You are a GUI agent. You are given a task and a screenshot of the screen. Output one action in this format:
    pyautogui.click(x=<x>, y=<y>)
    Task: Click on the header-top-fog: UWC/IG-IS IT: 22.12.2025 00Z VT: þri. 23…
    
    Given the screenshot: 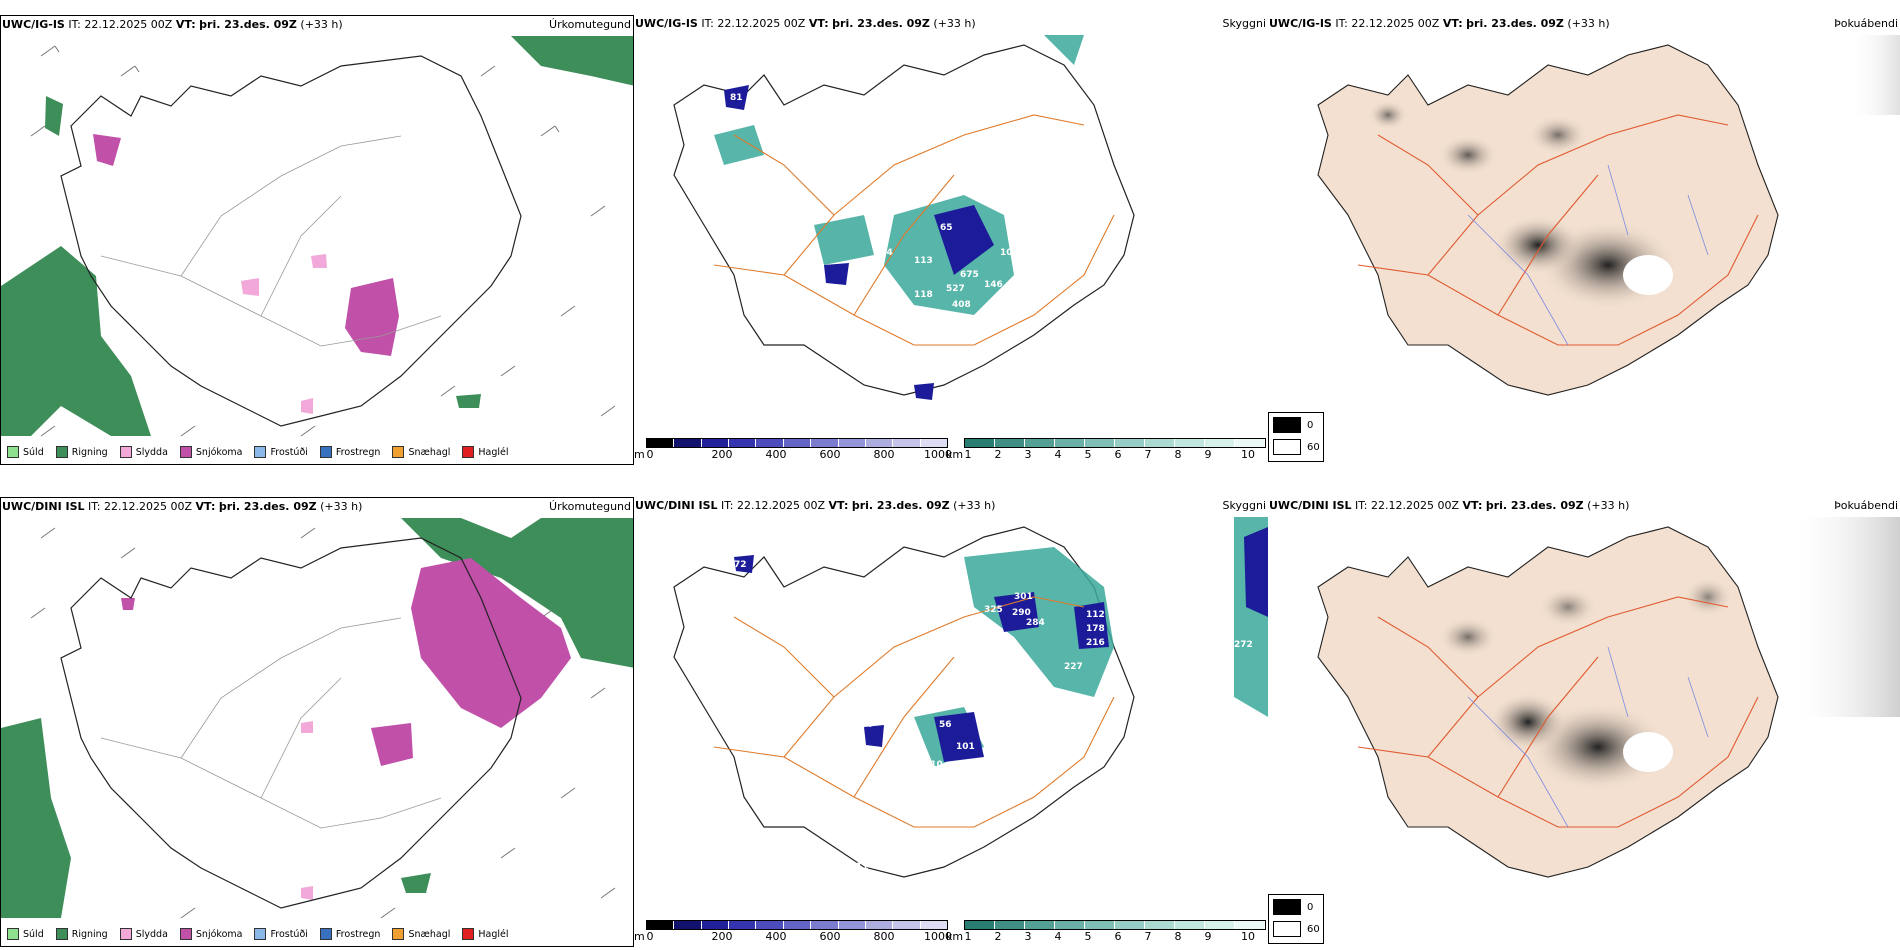 What is the action you would take?
    pyautogui.click(x=1439, y=23)
    